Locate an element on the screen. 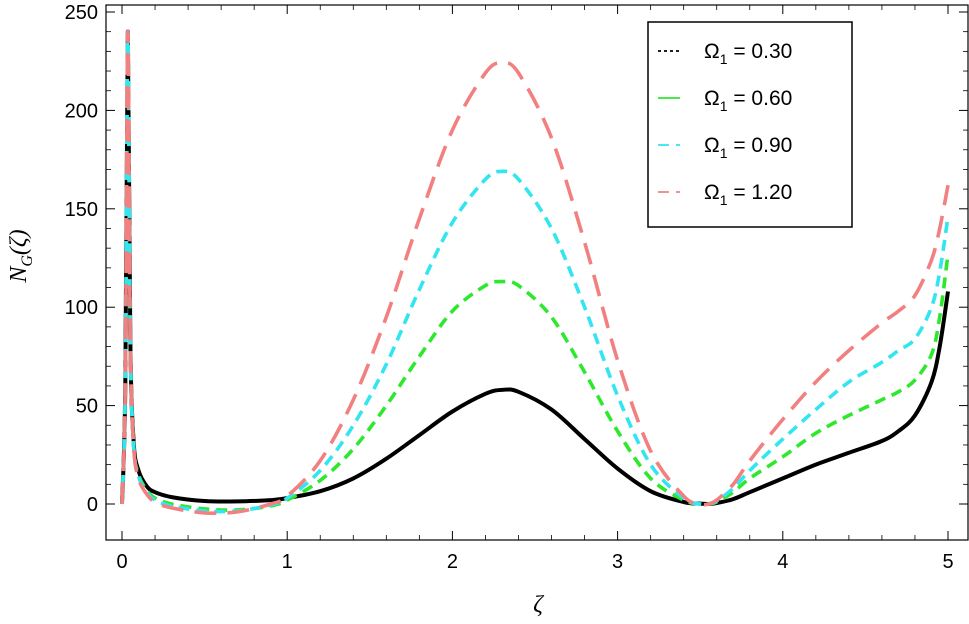  y-axis-title: NG(ζ) is located at coordinates (21, 256).